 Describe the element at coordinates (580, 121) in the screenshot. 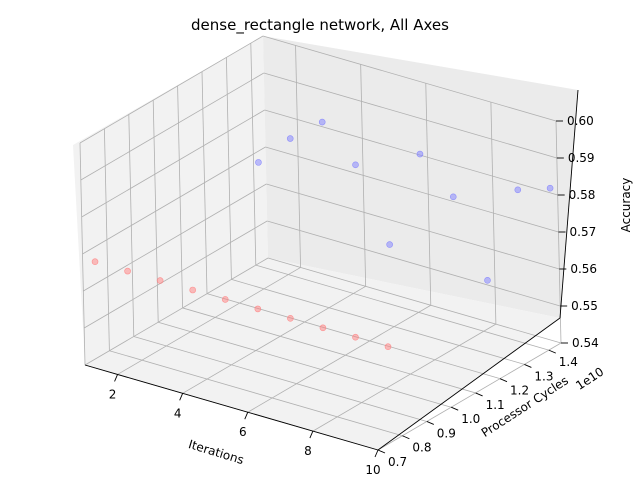

I see `z-tick-label: 0.60` at that location.